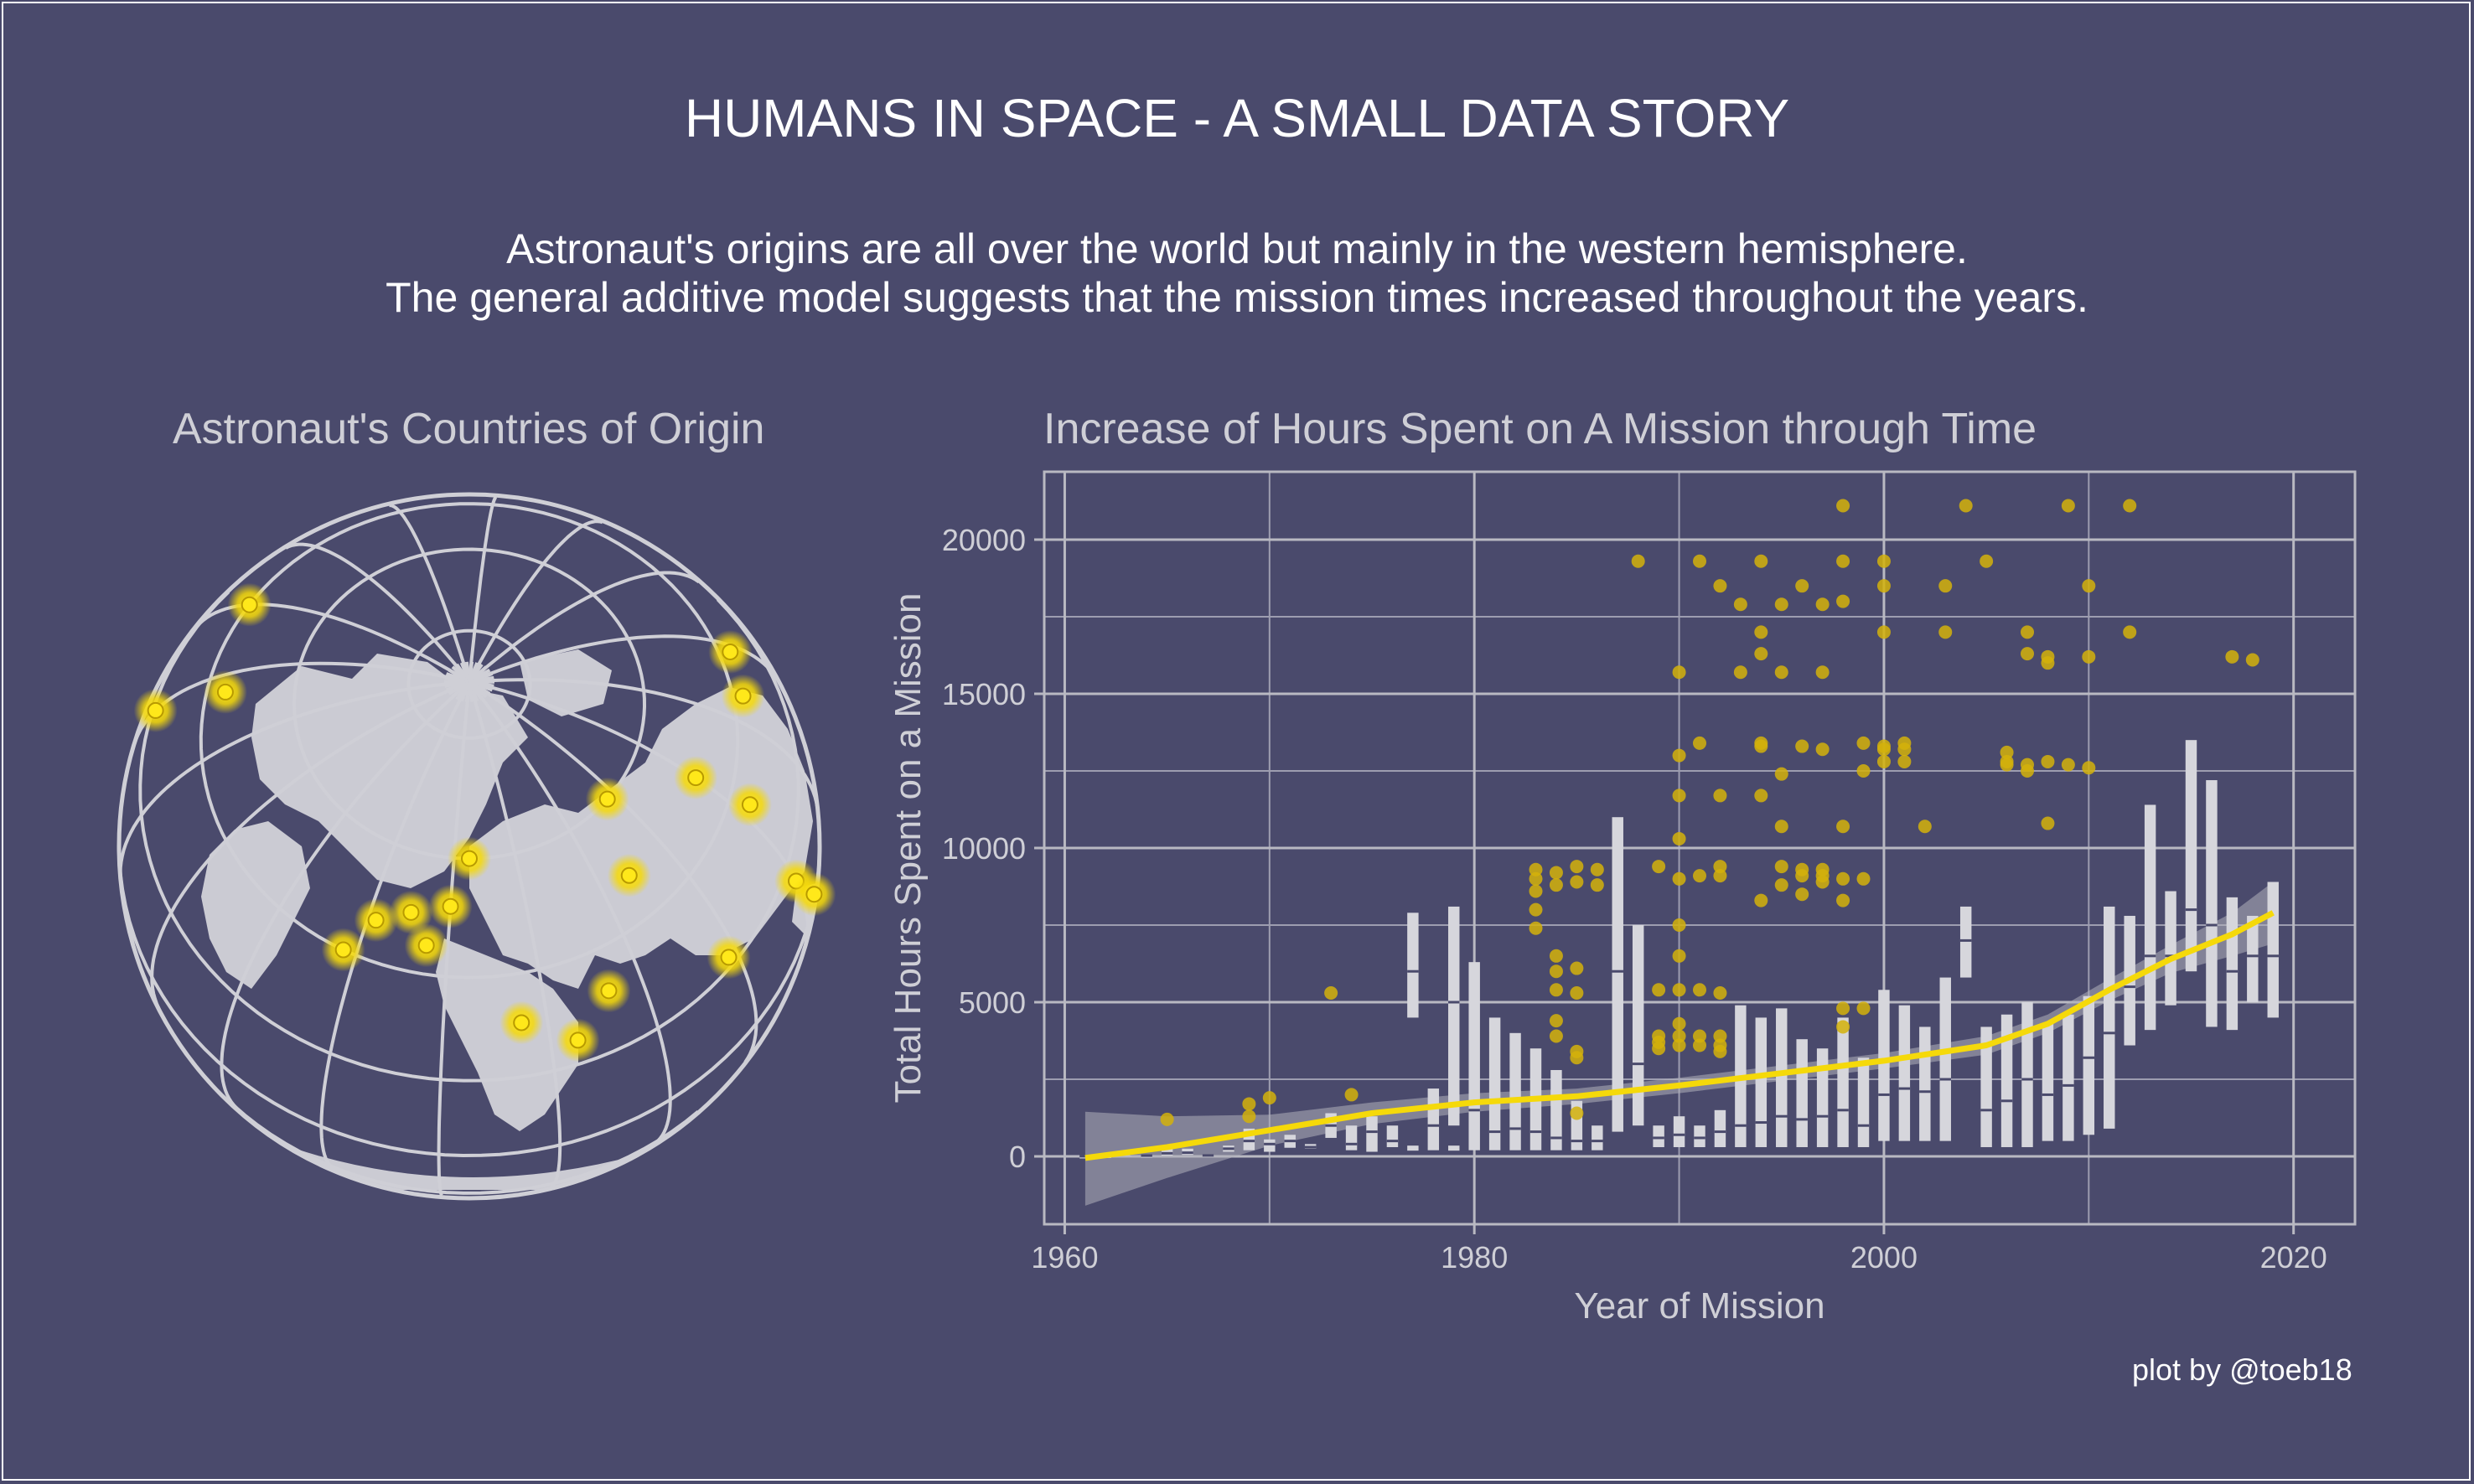 The width and height of the screenshot is (2474, 1484). What do you see at coordinates (1474, 1257) in the screenshot?
I see `x-tick-label: 1980` at bounding box center [1474, 1257].